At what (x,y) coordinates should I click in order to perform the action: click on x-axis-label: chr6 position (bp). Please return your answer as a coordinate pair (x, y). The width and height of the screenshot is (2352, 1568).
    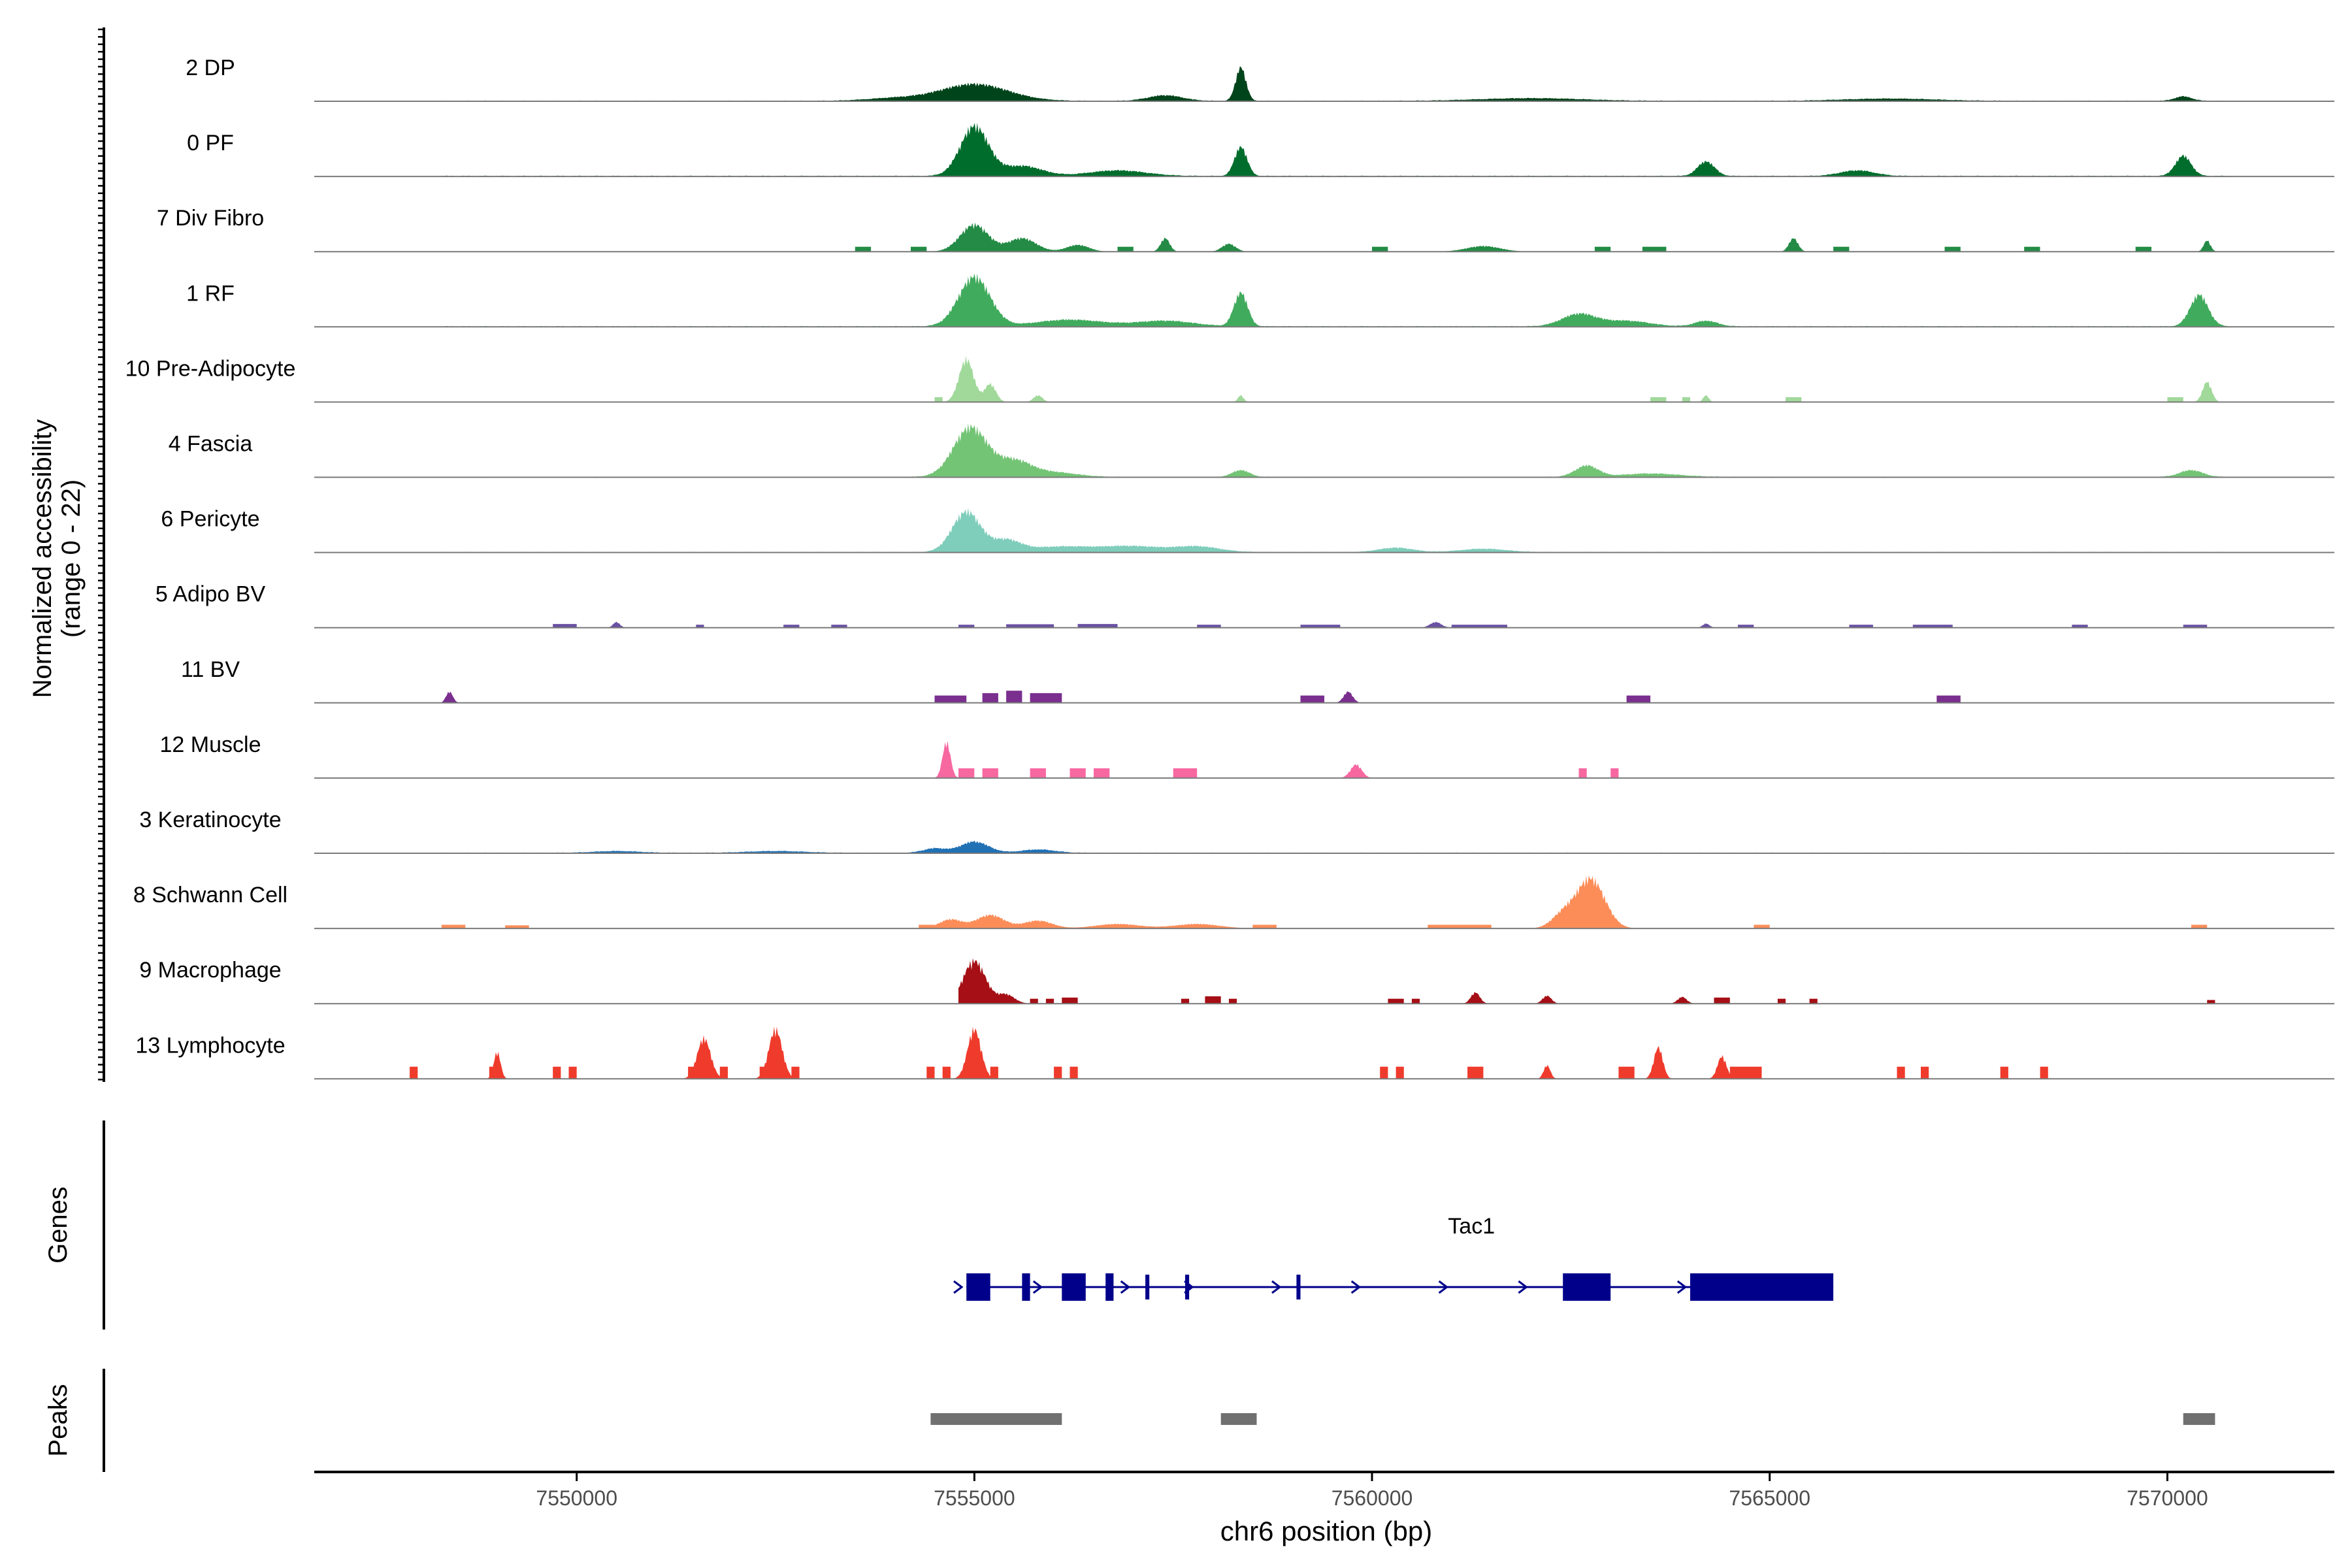
    Looking at the image, I should click on (1326, 1531).